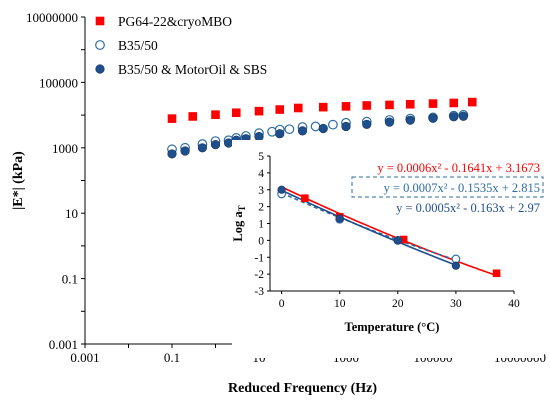  What do you see at coordinates (261, 208) in the screenshot?
I see `inset-y-tick-label: 2` at bounding box center [261, 208].